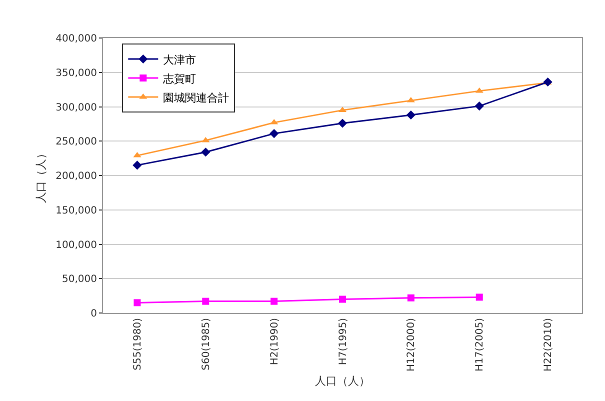 The height and width of the screenshot is (401, 605). What do you see at coordinates (93, 314) in the screenshot?
I see `y-tick-label: 0` at bounding box center [93, 314].